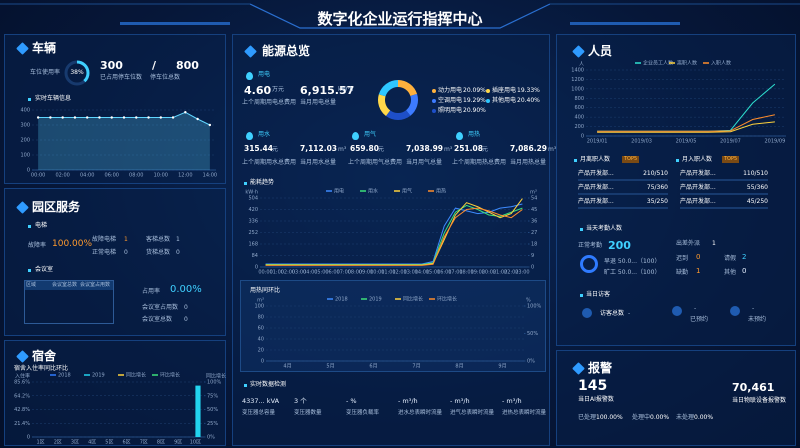  I want to click on ring-value, so click(77, 73).